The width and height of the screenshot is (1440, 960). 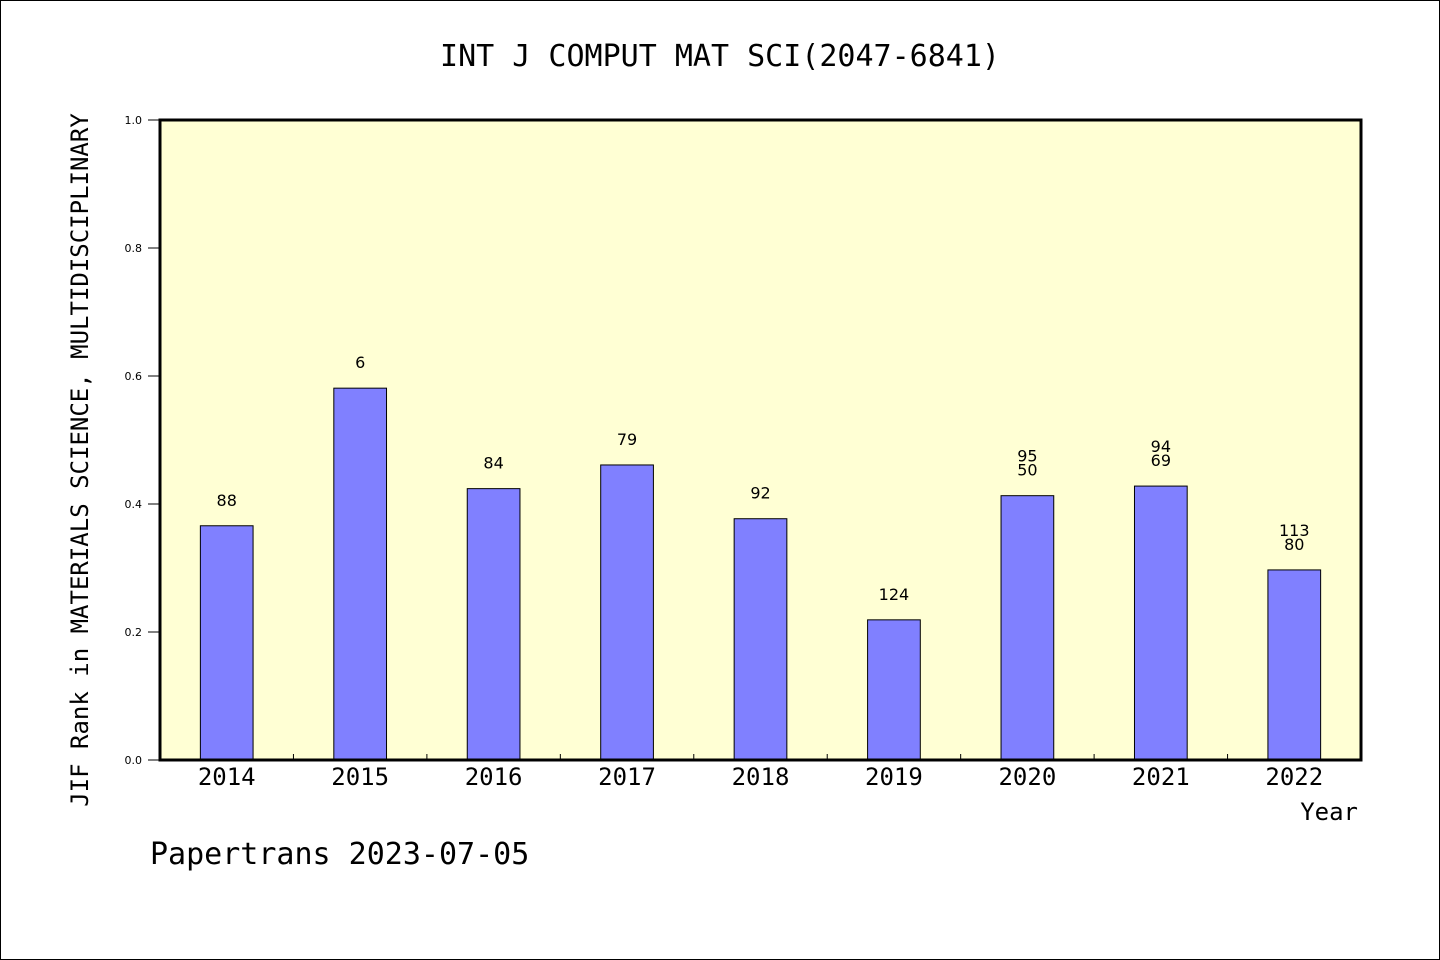 I want to click on y-tick-label: 0.2, so click(x=134, y=632).